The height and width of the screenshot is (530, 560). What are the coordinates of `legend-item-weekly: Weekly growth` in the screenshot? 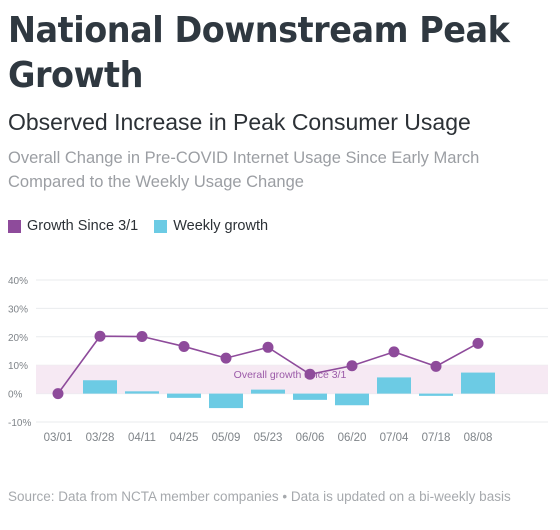 It's located at (211, 226).